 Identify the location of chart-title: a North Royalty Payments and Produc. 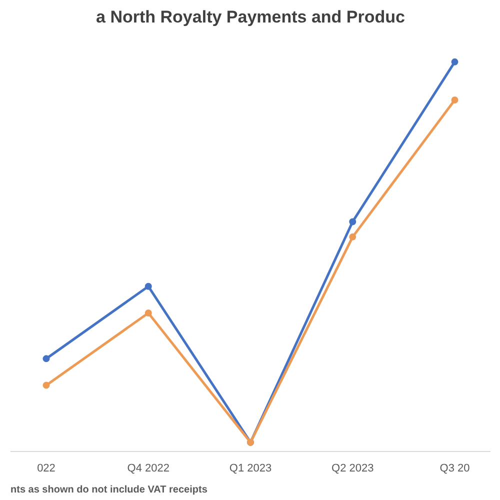
(250, 17).